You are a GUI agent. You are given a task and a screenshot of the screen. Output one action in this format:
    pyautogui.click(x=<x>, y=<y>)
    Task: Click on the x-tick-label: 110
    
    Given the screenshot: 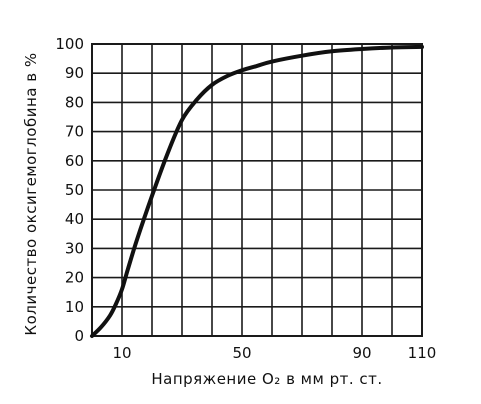 What is the action you would take?
    pyautogui.click(x=422, y=353)
    